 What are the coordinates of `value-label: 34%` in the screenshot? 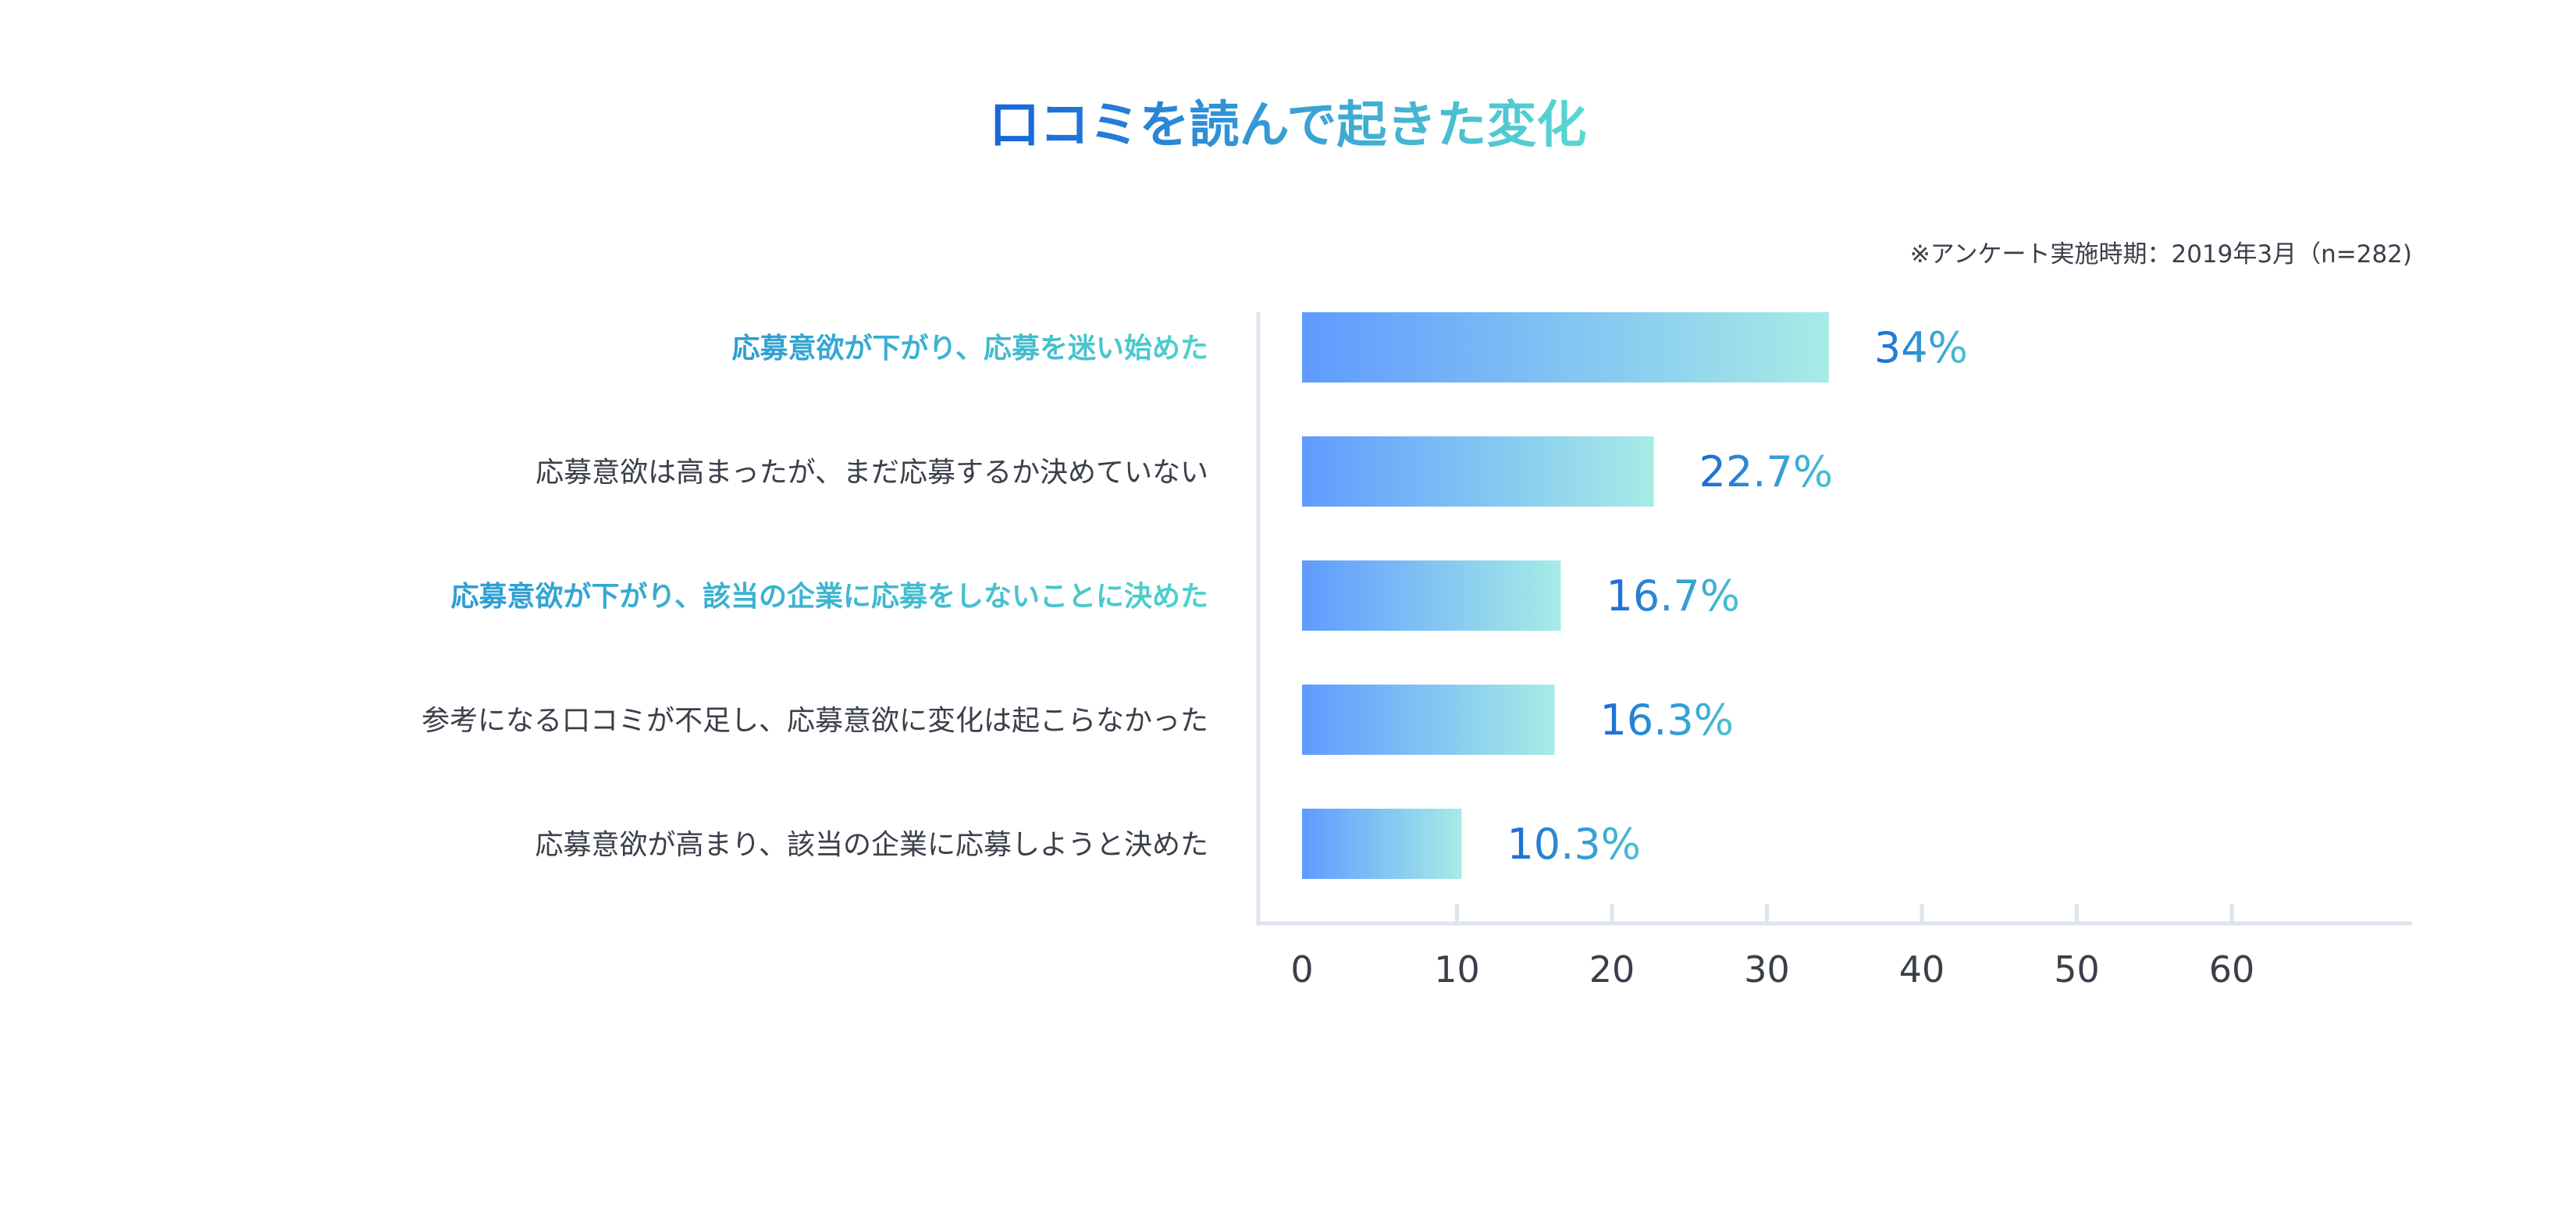 It's located at (1921, 348).